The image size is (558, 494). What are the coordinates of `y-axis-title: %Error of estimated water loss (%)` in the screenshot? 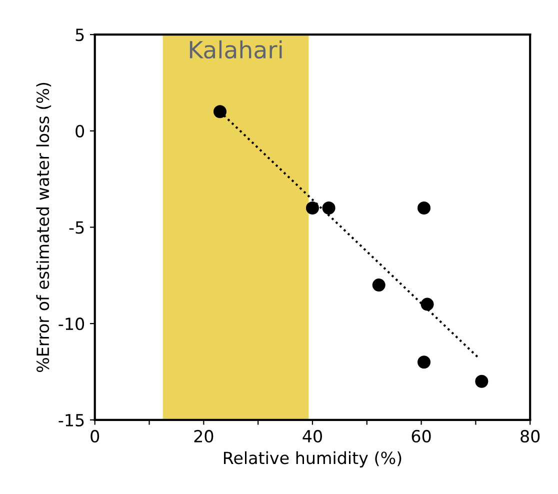 It's located at (44, 227).